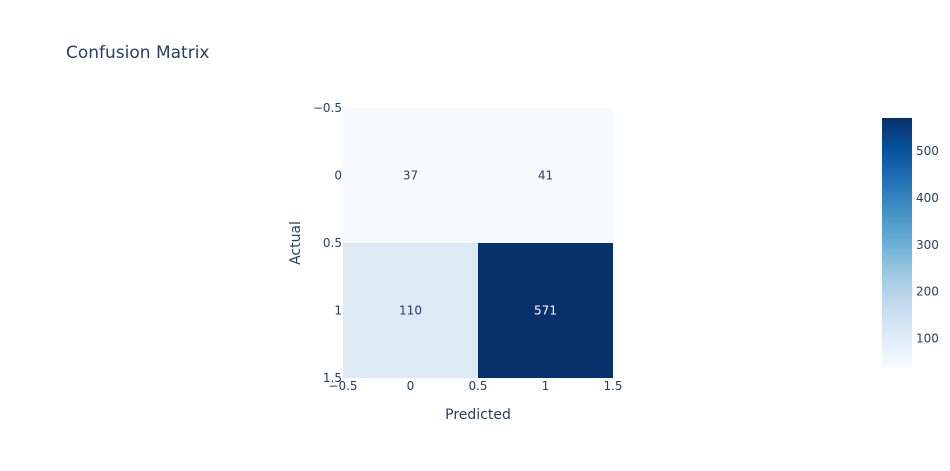 The width and height of the screenshot is (950, 471). I want to click on colorbar-tick-label: 400, so click(927, 198).